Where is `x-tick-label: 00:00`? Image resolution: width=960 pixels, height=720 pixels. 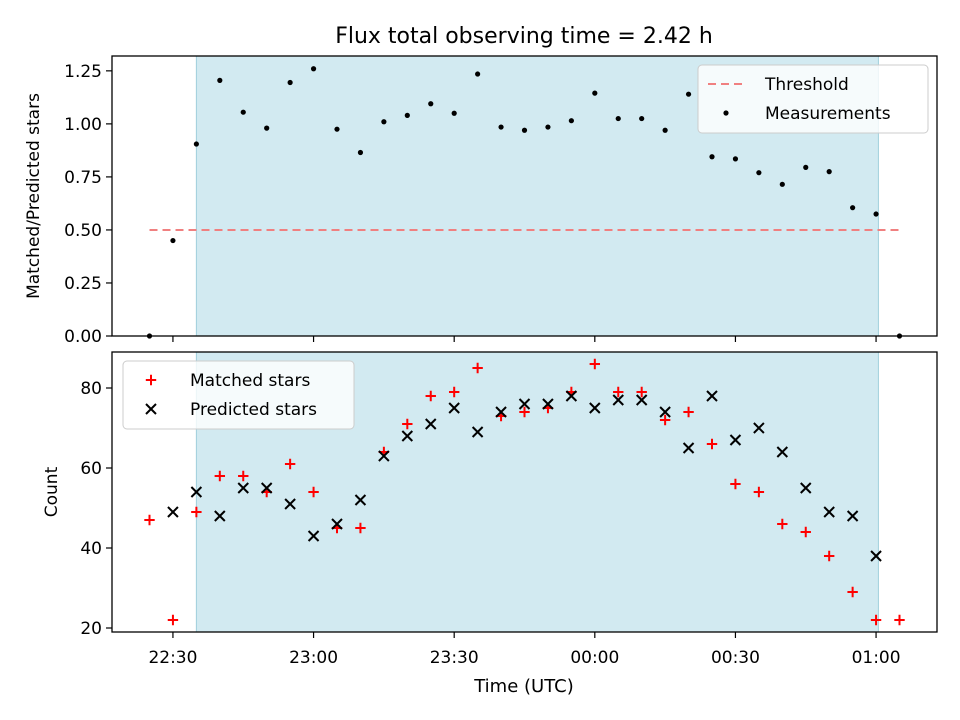
x-tick-label: 00:00 is located at coordinates (594, 658).